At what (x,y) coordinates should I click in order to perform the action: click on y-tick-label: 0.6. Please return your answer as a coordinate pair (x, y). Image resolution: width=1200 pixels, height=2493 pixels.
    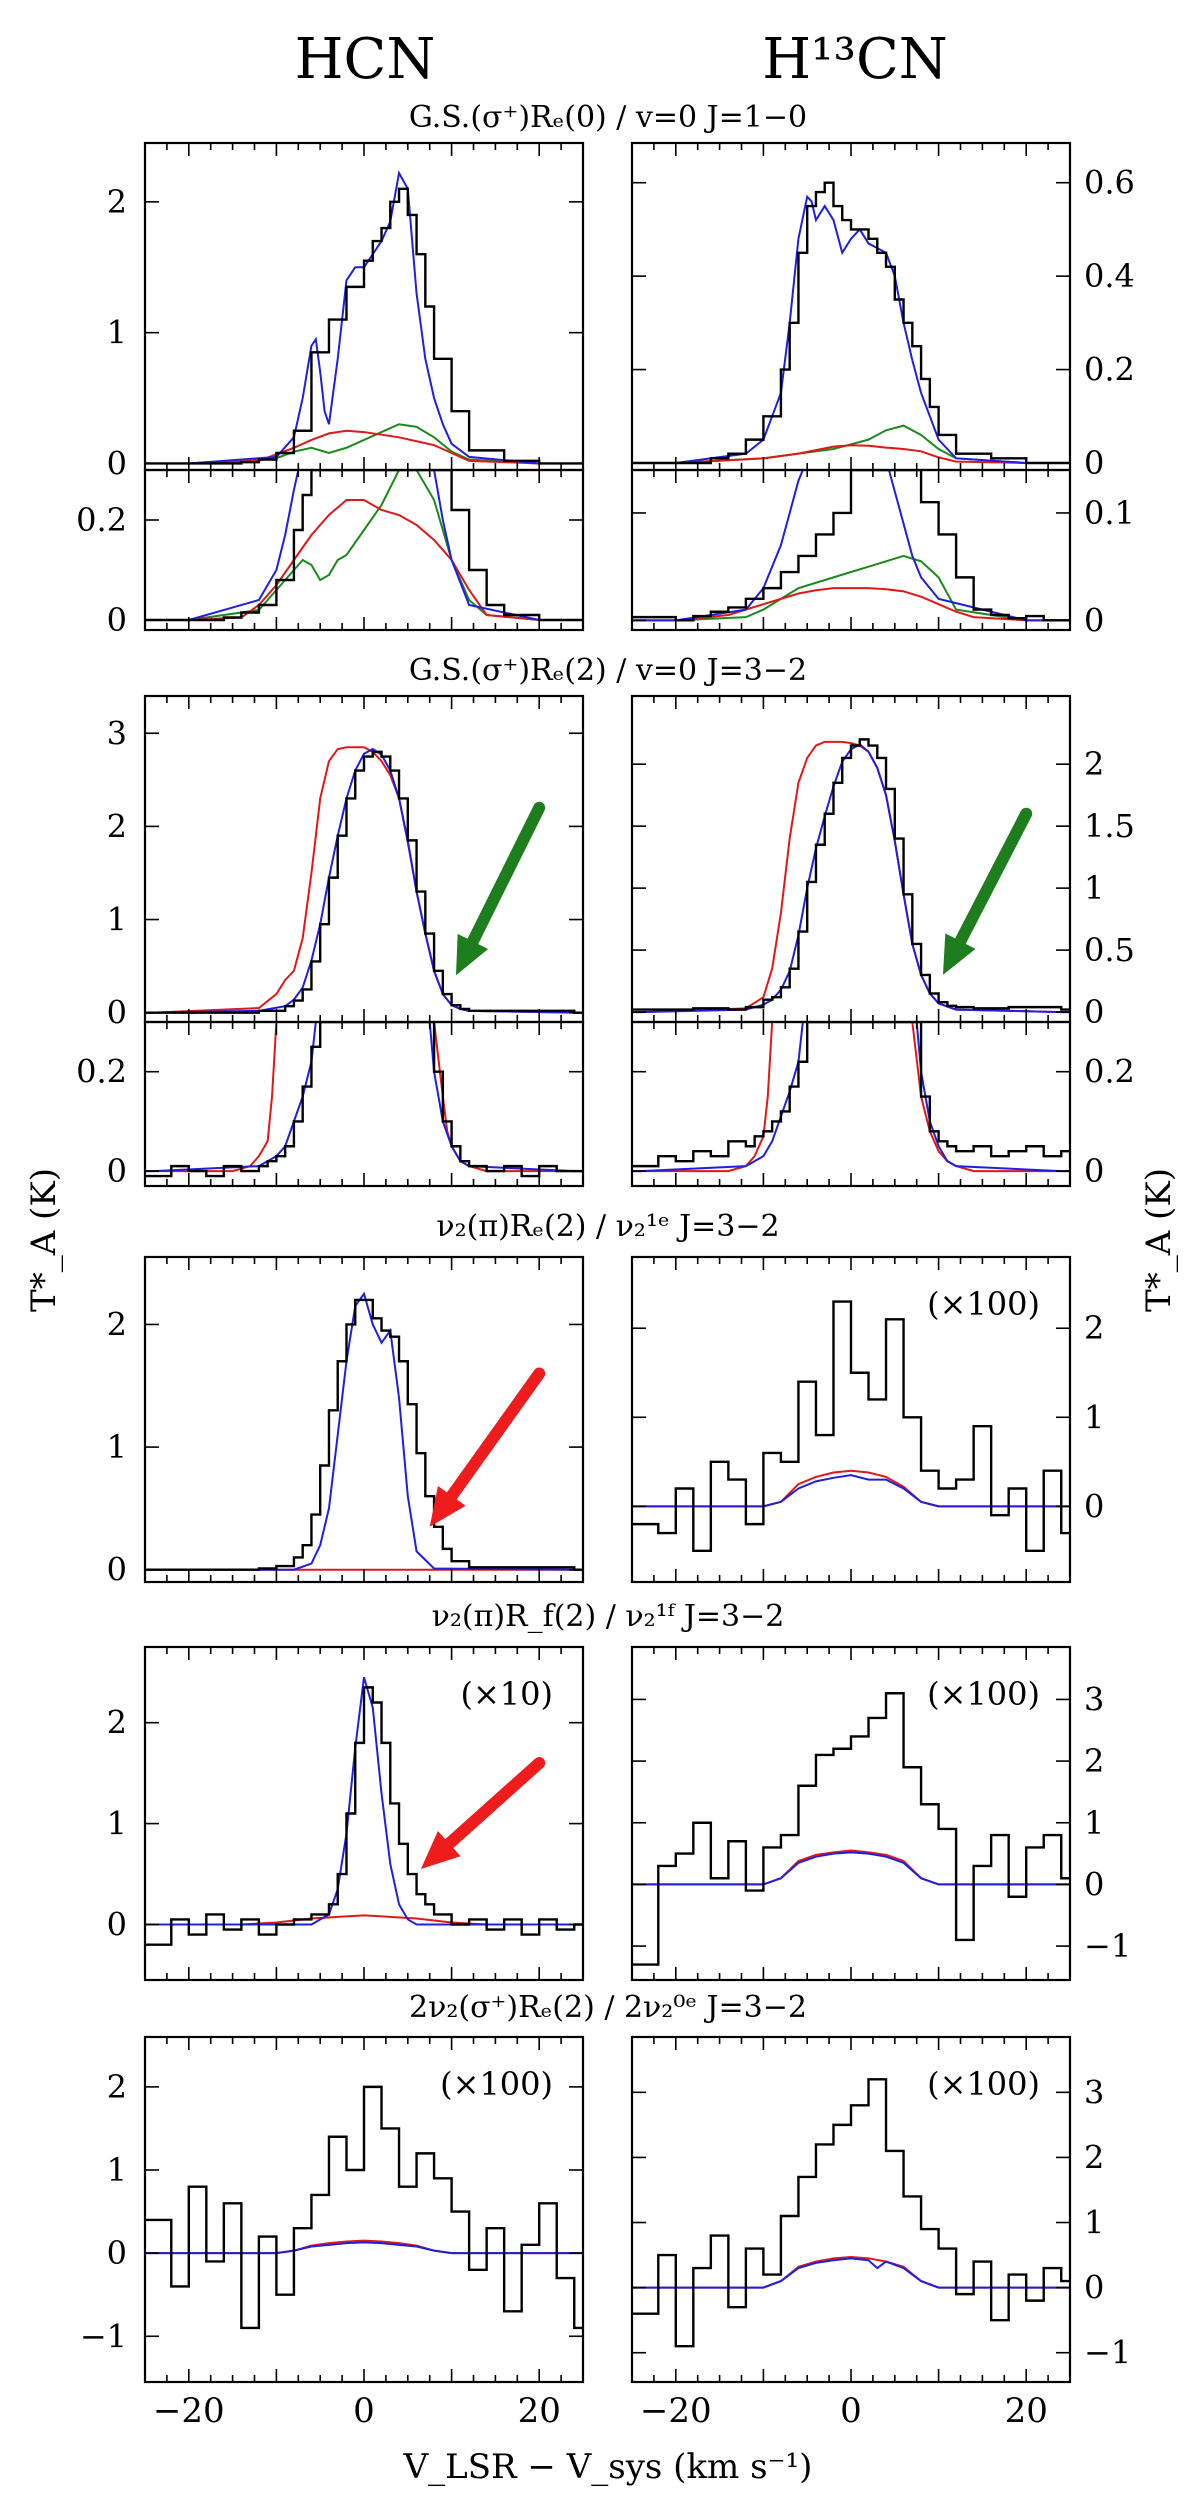
    Looking at the image, I should click on (1109, 183).